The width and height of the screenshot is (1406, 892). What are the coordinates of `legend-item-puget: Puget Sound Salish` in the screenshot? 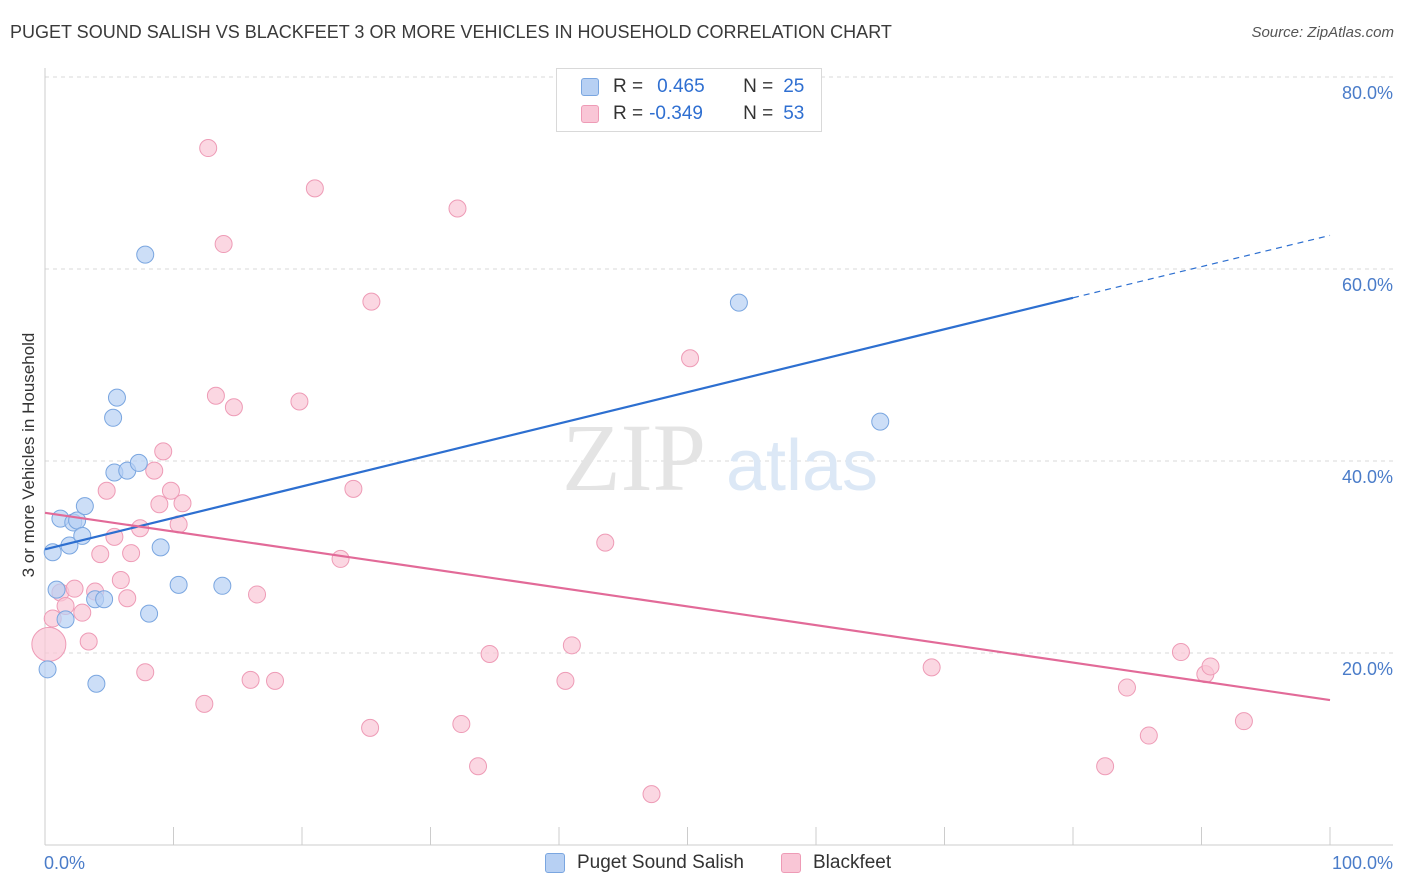 It's located at (644, 863).